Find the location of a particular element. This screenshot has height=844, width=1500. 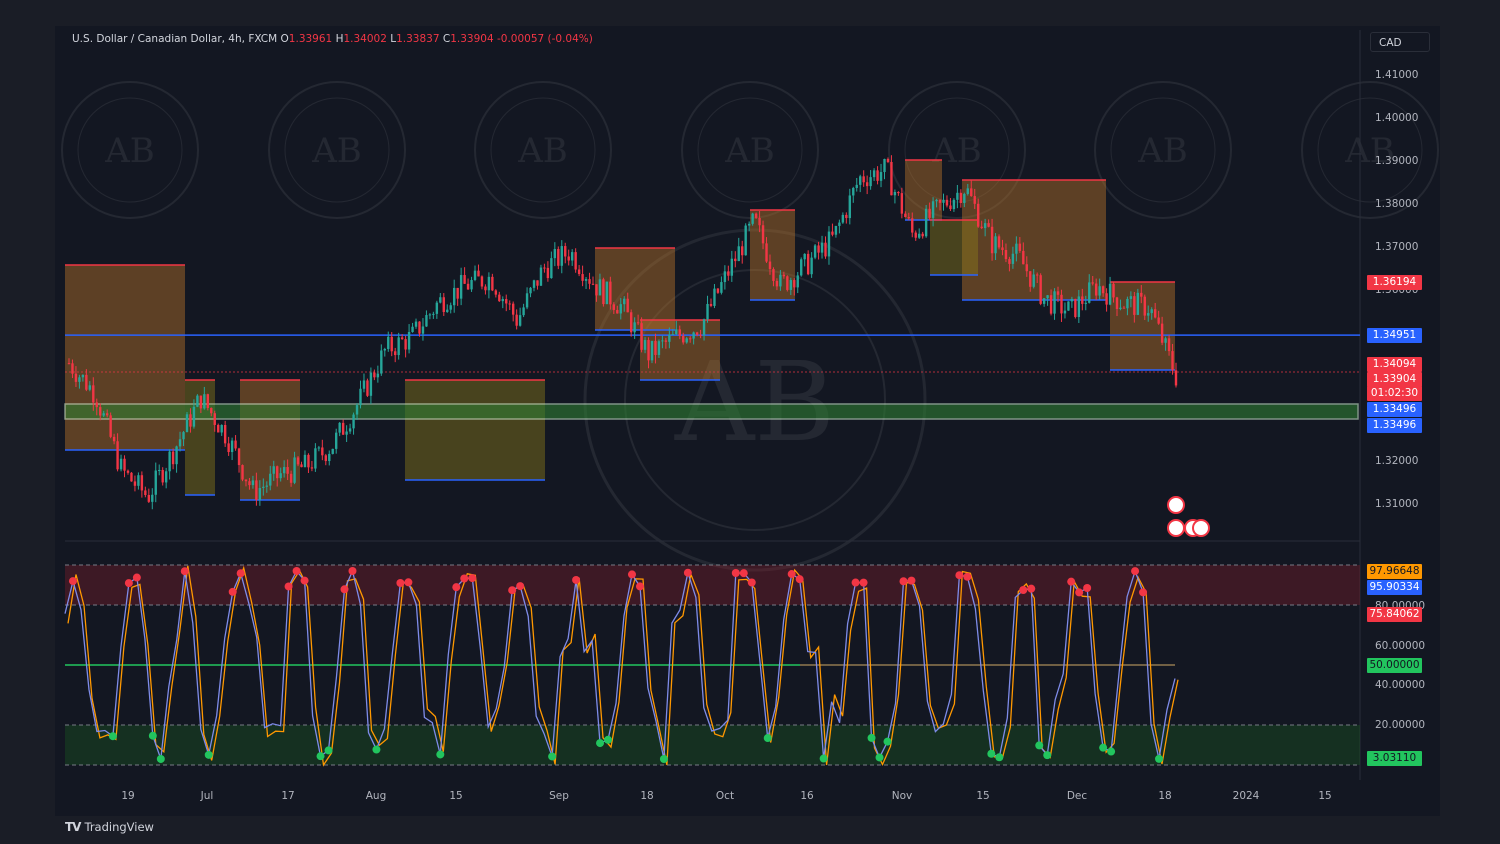

currency-button: CAD is located at coordinates (1400, 42).